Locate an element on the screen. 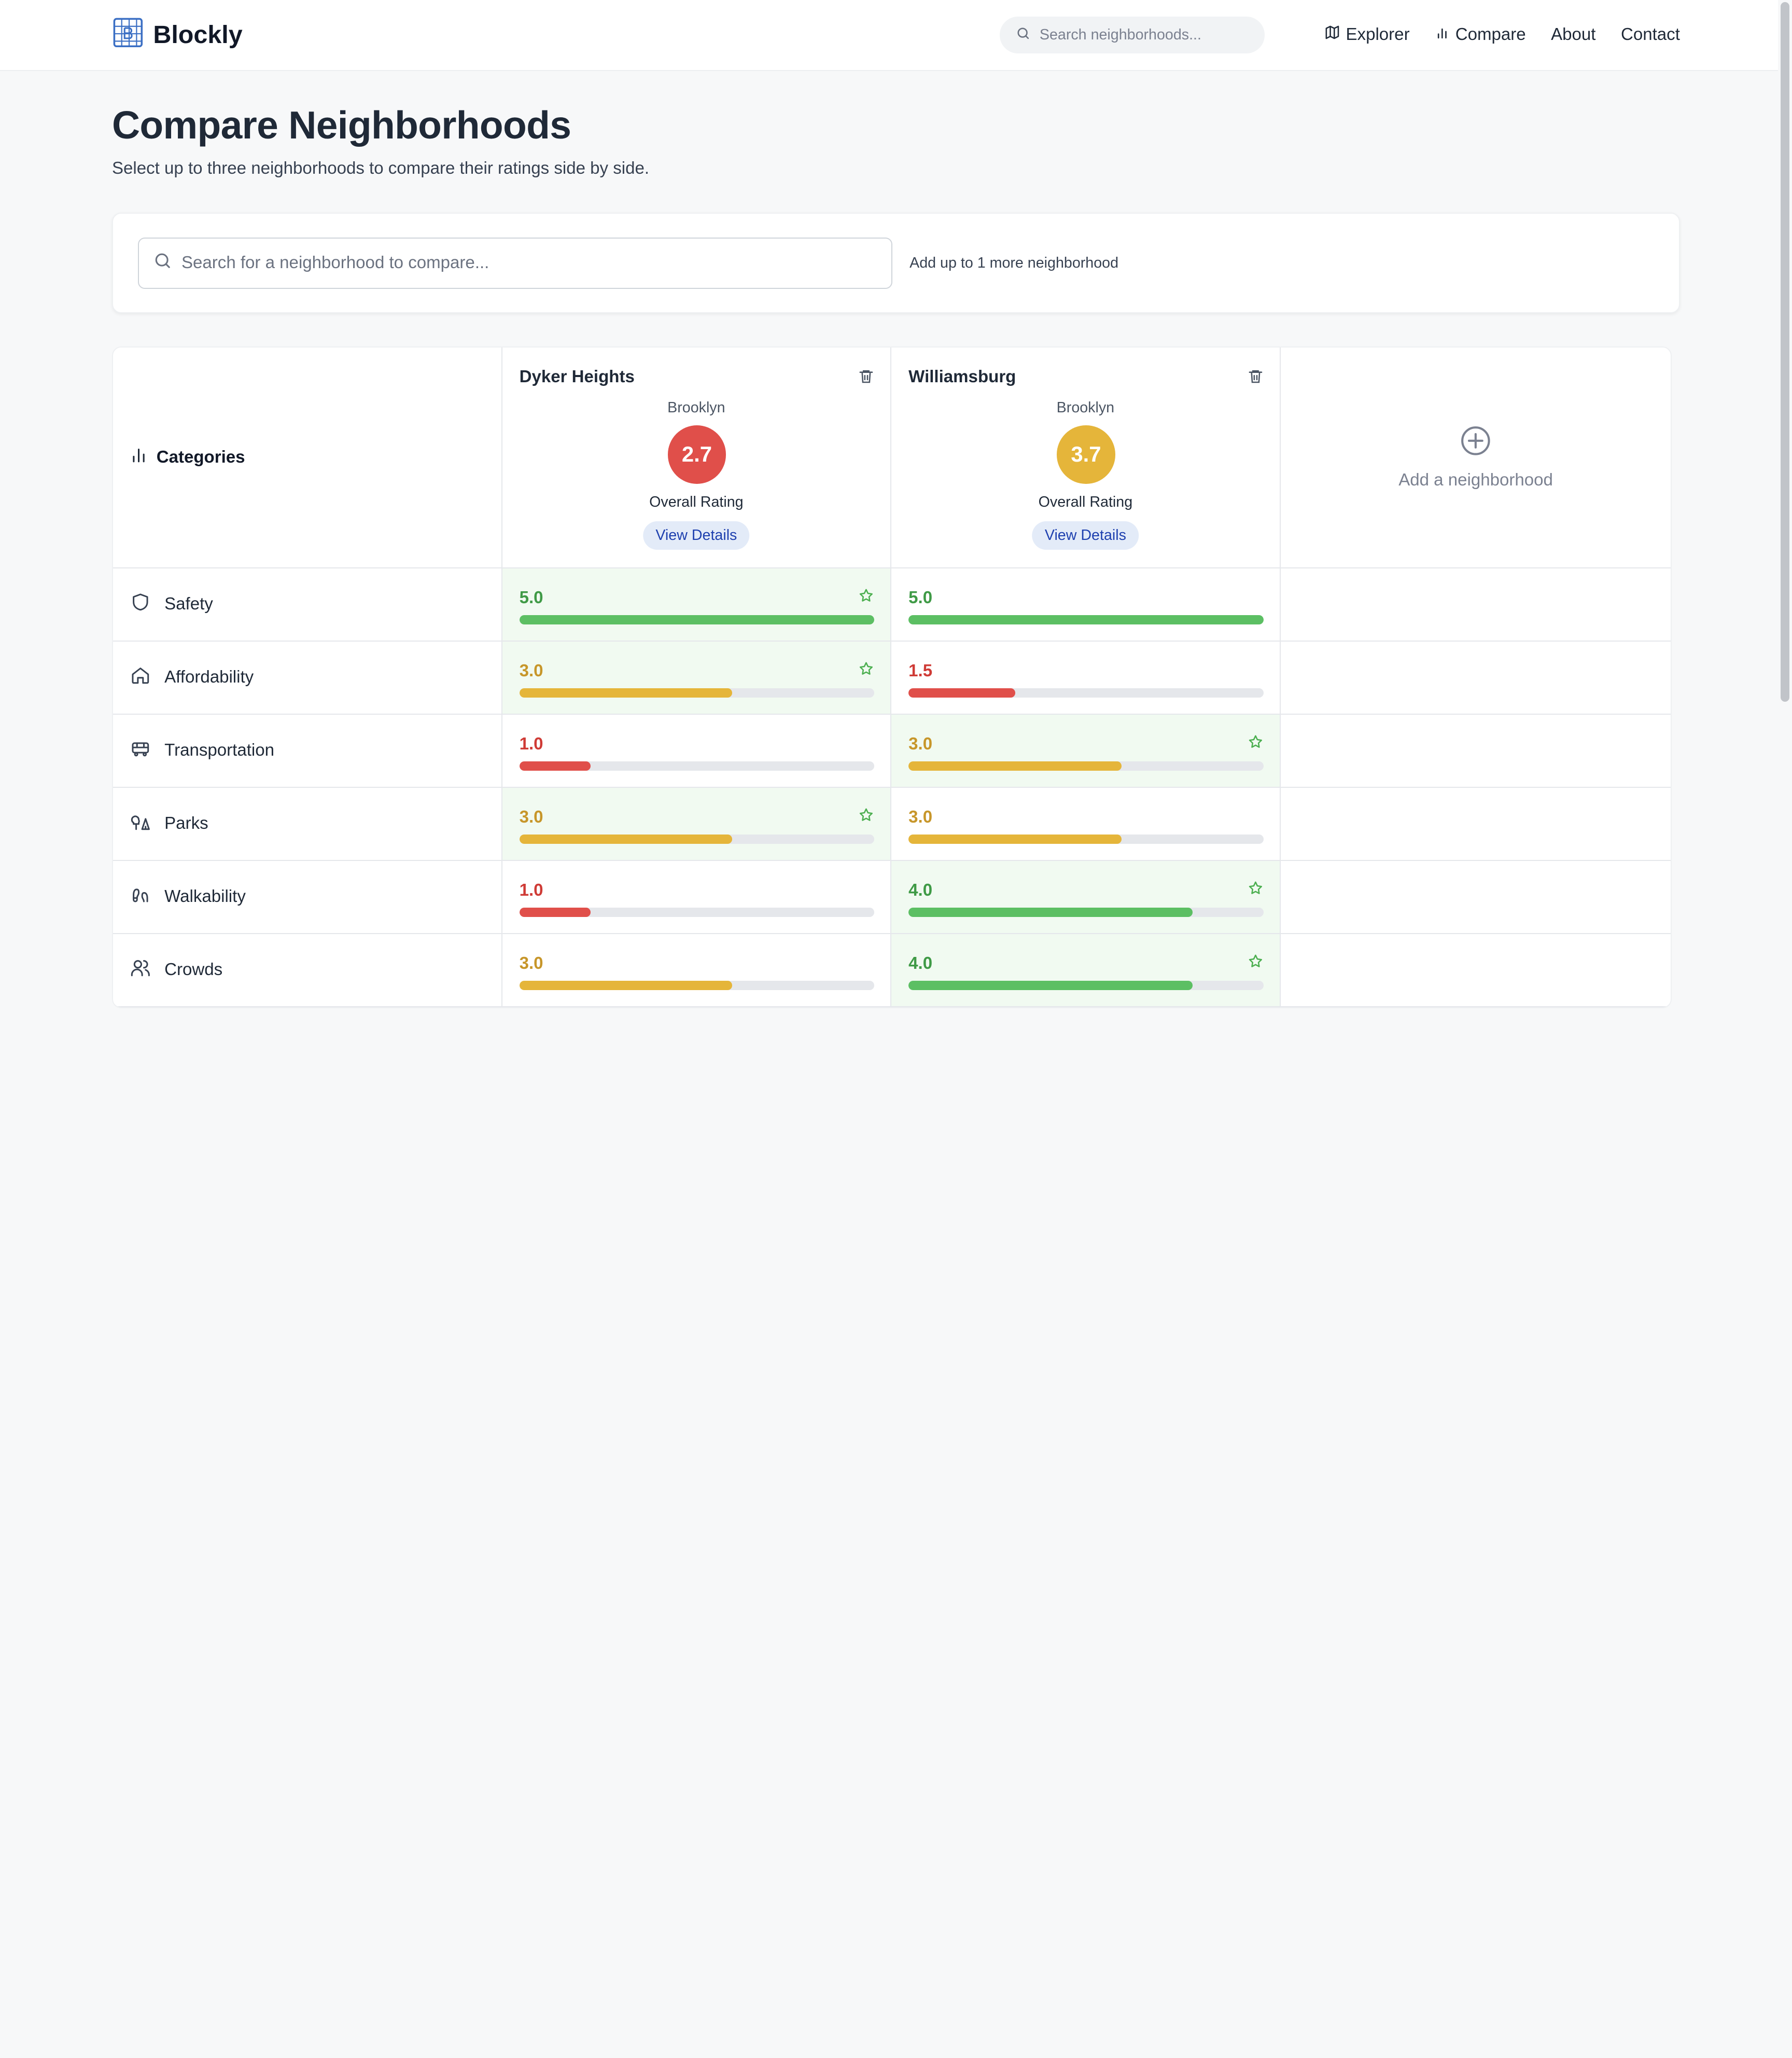 The width and height of the screenshot is (1792, 2058). category-cell: Parks is located at coordinates (307, 823).